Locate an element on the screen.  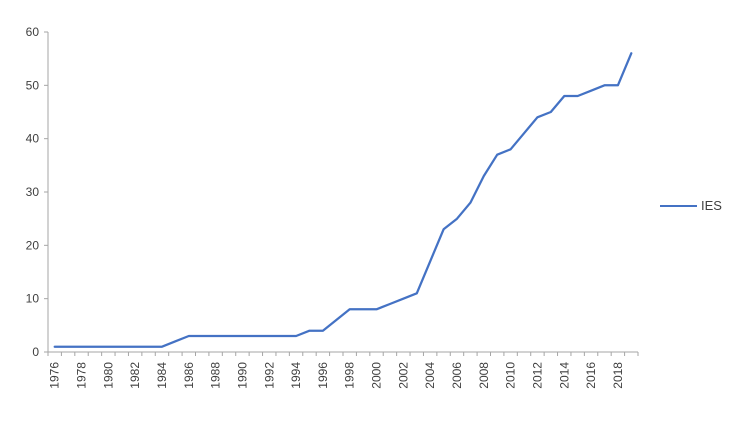
x-axis-tick-label: 1986 is located at coordinates (189, 375).